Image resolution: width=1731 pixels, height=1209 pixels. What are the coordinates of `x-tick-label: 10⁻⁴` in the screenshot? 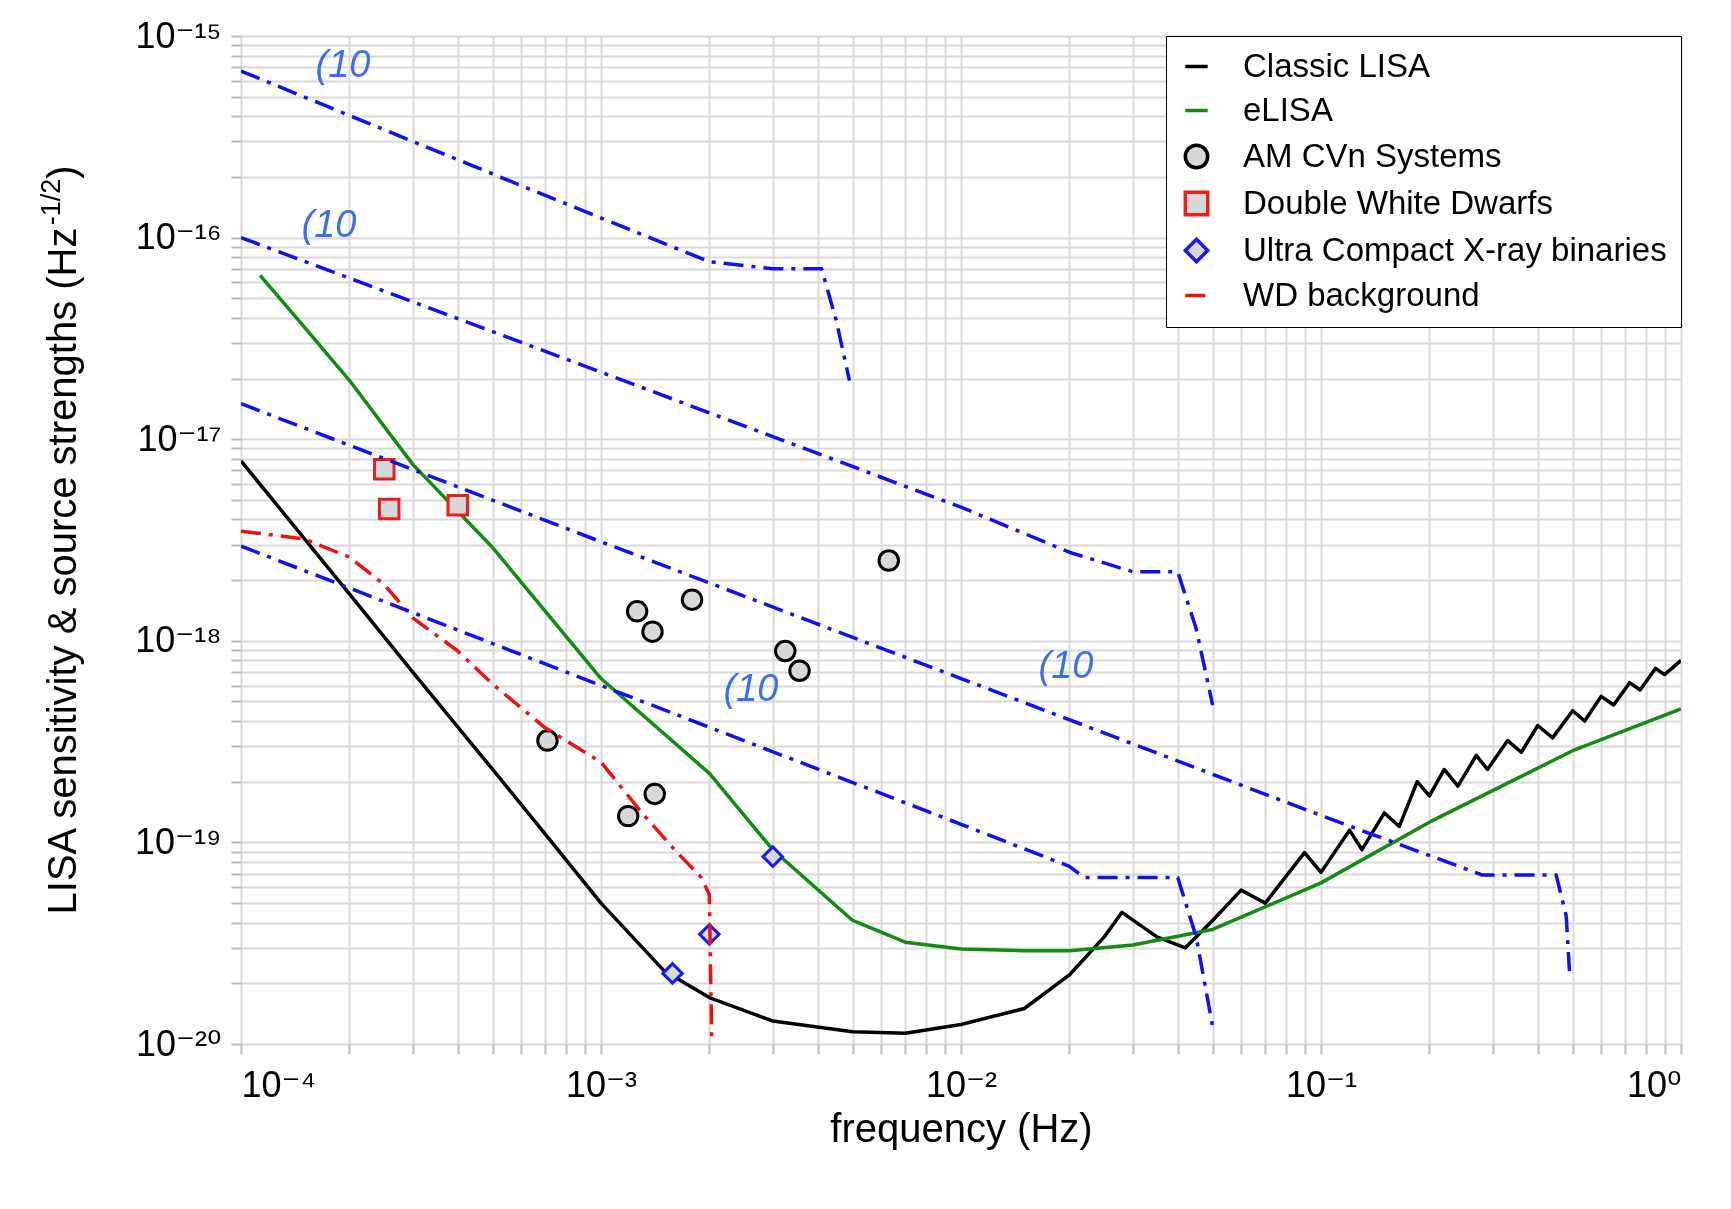 It's located at (279, 1084).